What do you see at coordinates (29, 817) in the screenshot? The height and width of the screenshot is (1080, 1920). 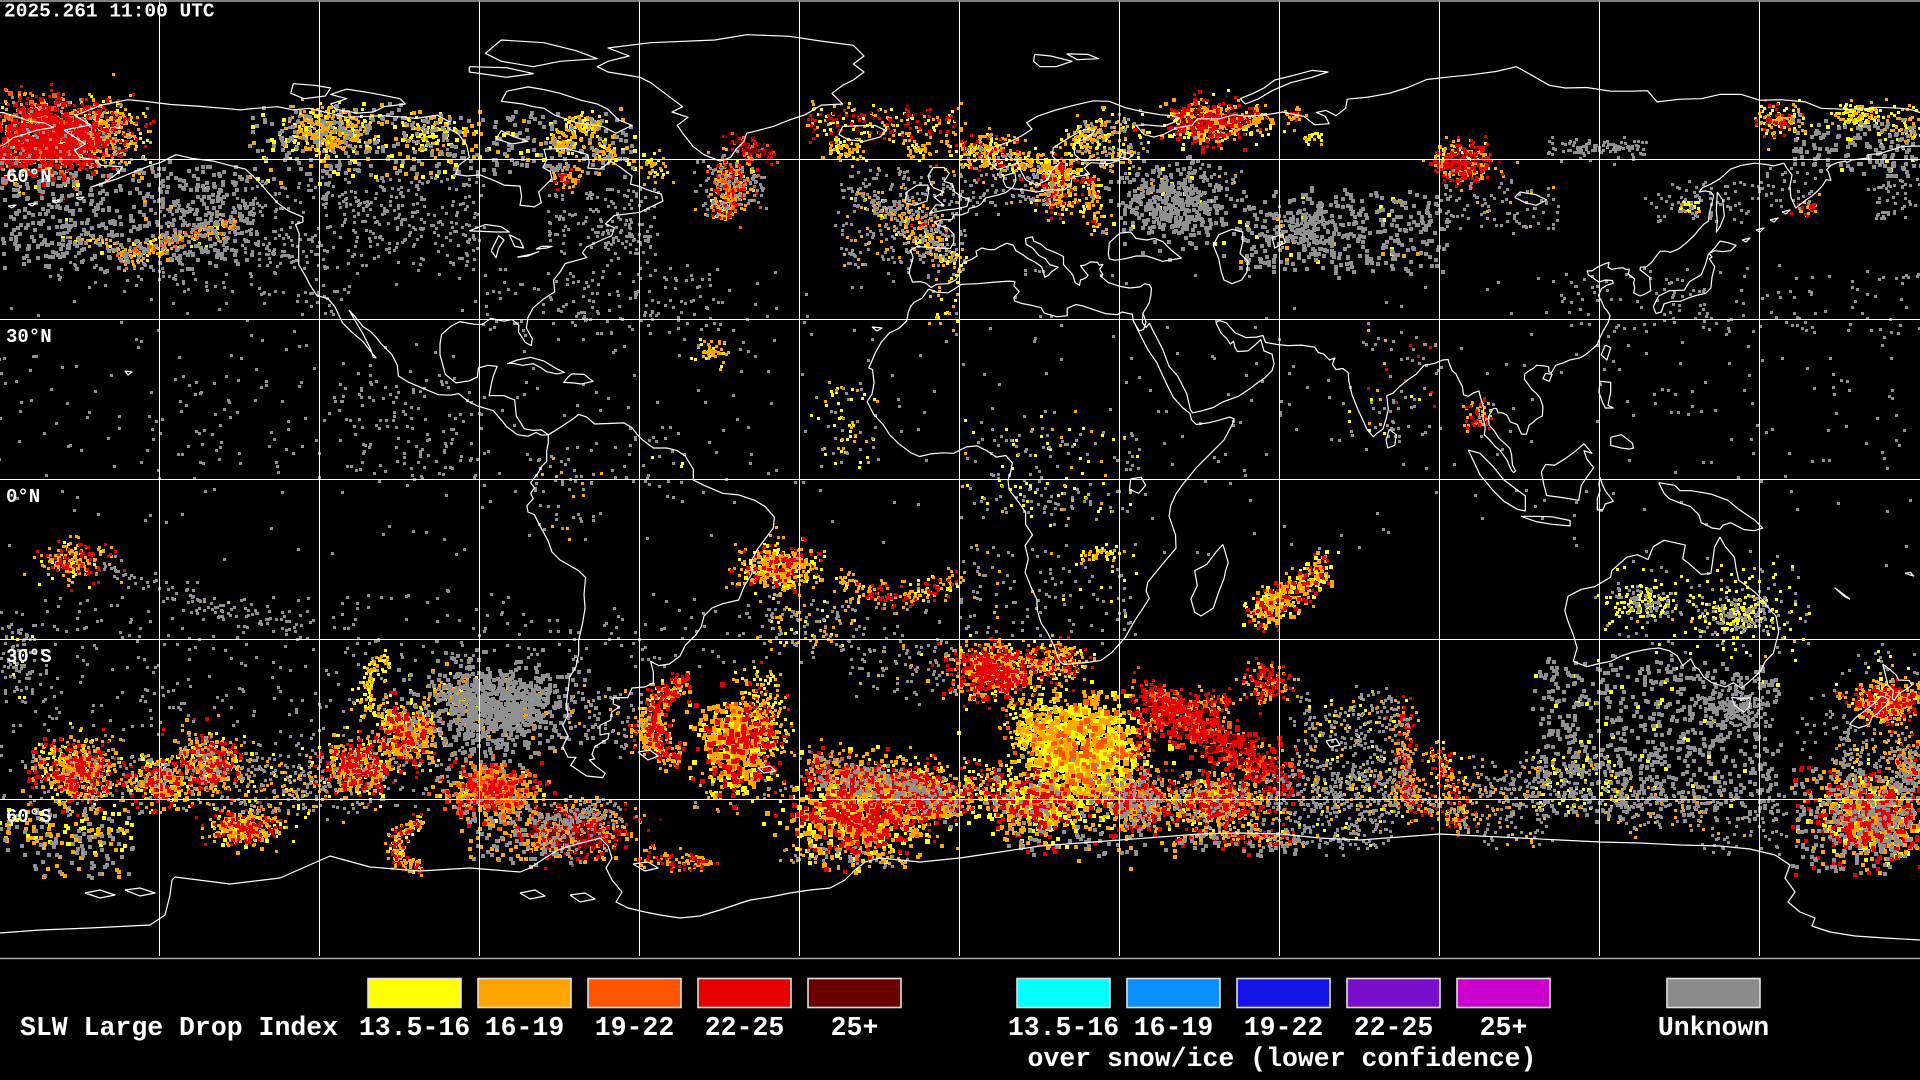 I see `svg-text: 60°S` at bounding box center [29, 817].